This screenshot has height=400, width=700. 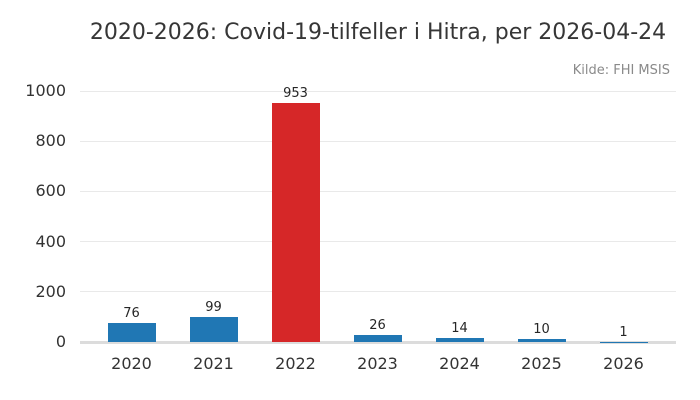 What do you see at coordinates (50, 191) in the screenshot?
I see `y-tick-label-600: 600` at bounding box center [50, 191].